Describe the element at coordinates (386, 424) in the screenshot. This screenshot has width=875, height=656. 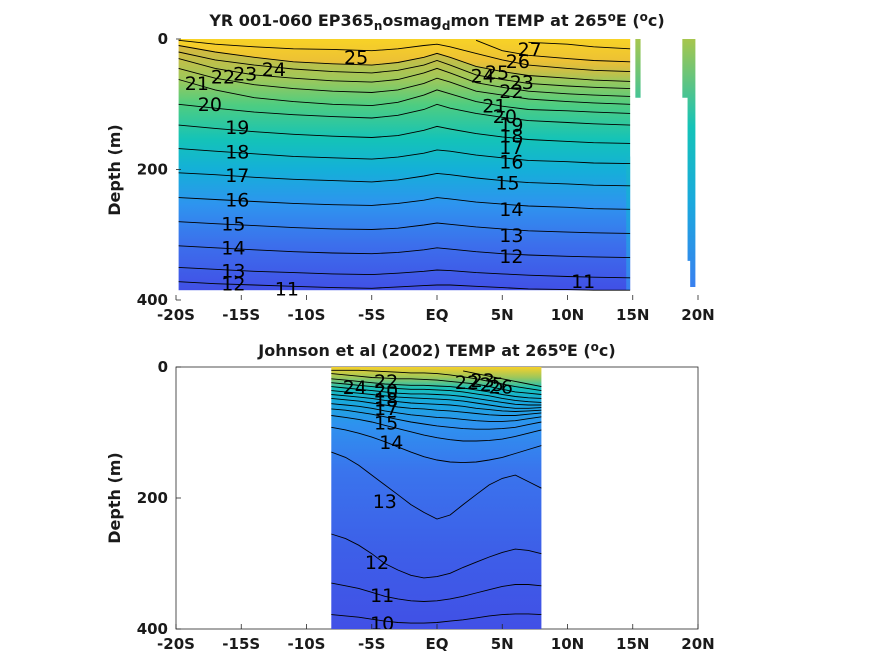
I see `isotherm-label: 15` at that location.